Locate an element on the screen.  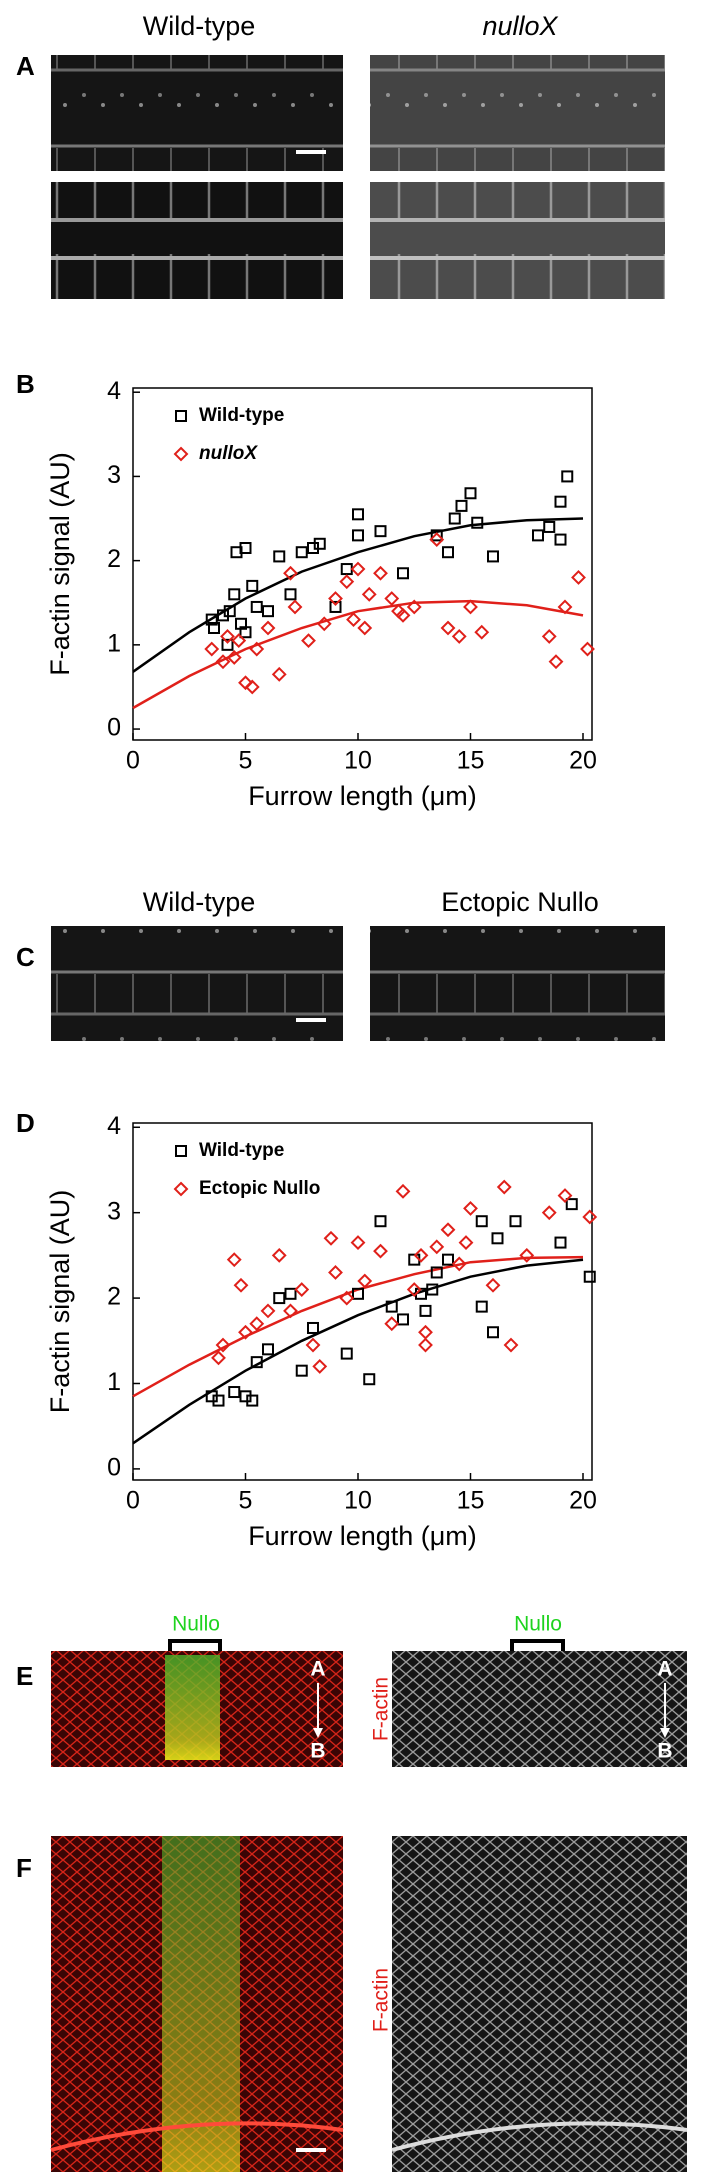
bracket is located at coordinates (537, 1645).